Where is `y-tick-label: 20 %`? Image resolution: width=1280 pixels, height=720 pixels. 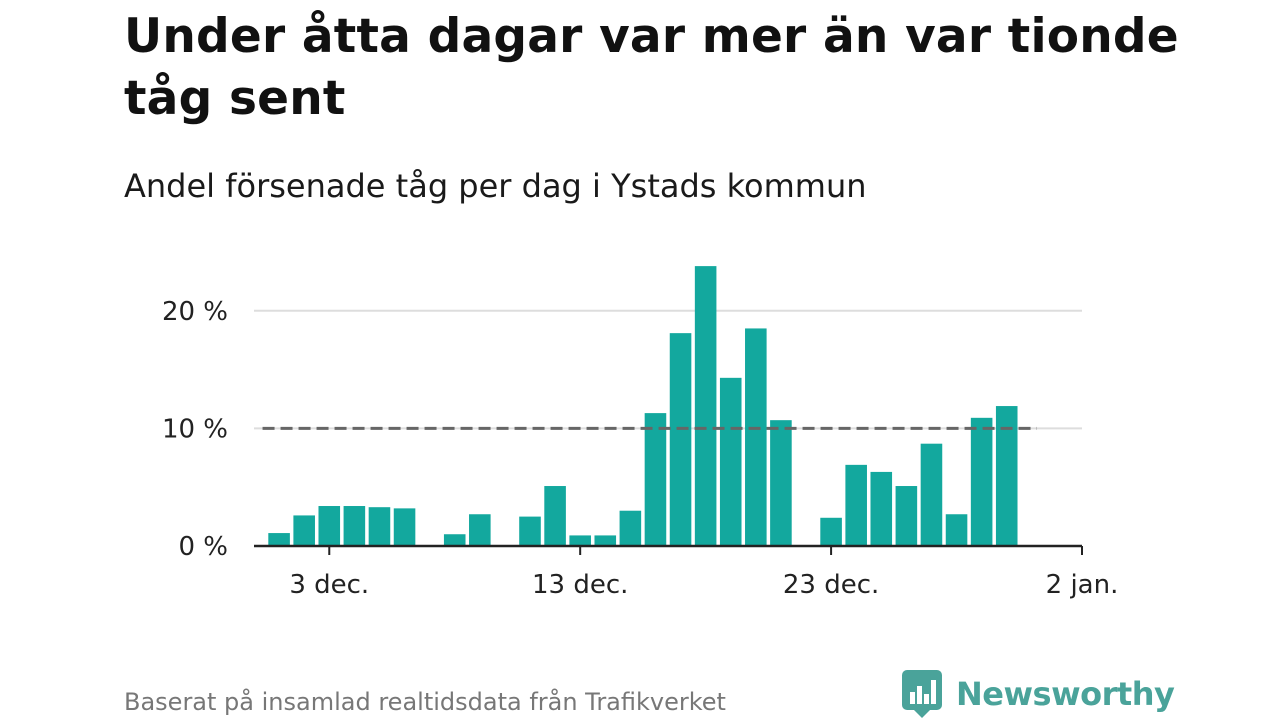 y-tick-label: 20 % is located at coordinates (195, 312).